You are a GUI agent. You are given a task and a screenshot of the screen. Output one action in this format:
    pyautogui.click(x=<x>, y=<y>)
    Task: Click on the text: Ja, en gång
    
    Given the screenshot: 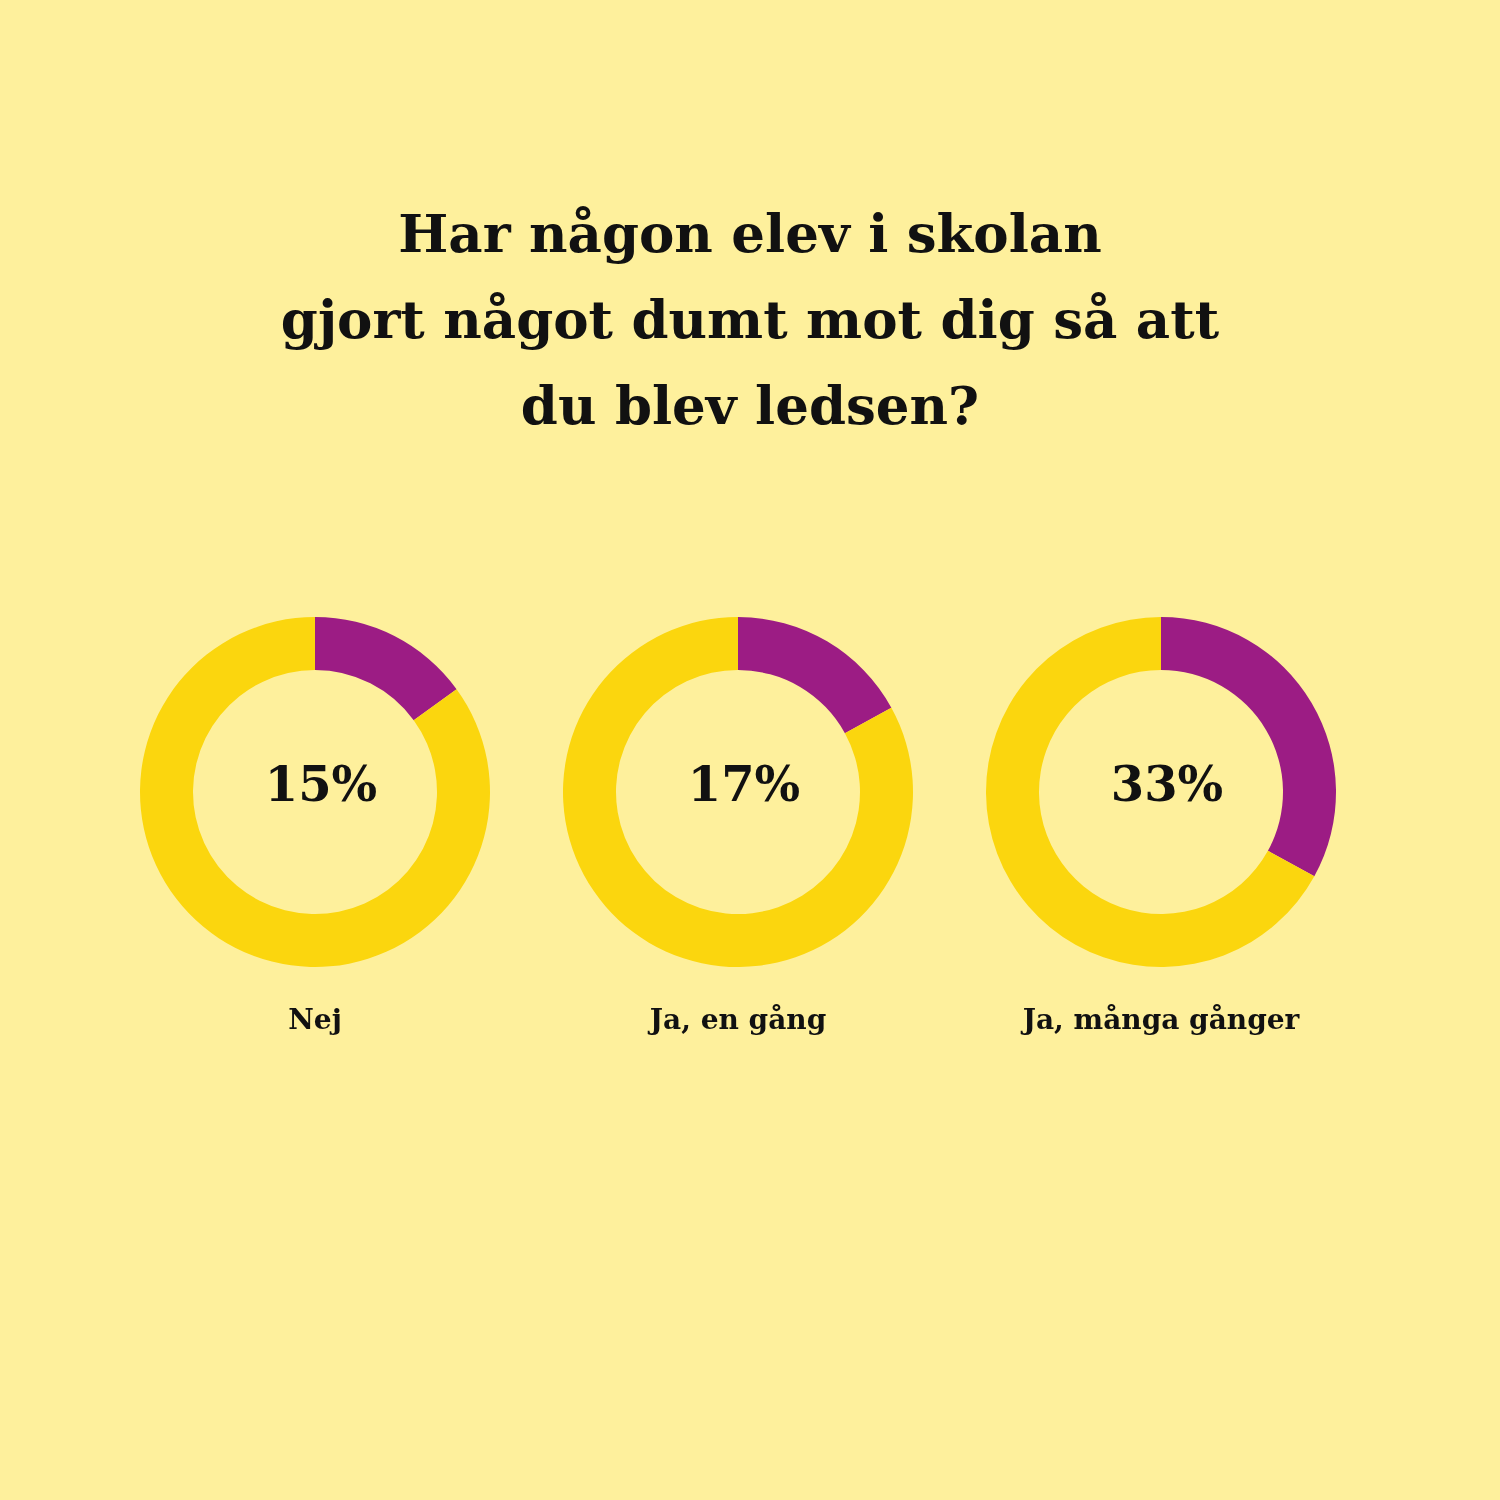 What is the action you would take?
    pyautogui.click(x=736, y=1019)
    